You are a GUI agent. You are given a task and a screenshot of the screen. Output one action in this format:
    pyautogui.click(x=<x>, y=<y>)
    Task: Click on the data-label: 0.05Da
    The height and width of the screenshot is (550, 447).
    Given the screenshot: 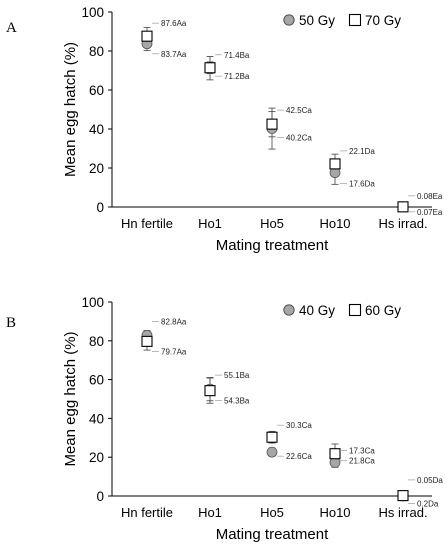 What is the action you would take?
    pyautogui.click(x=430, y=480)
    